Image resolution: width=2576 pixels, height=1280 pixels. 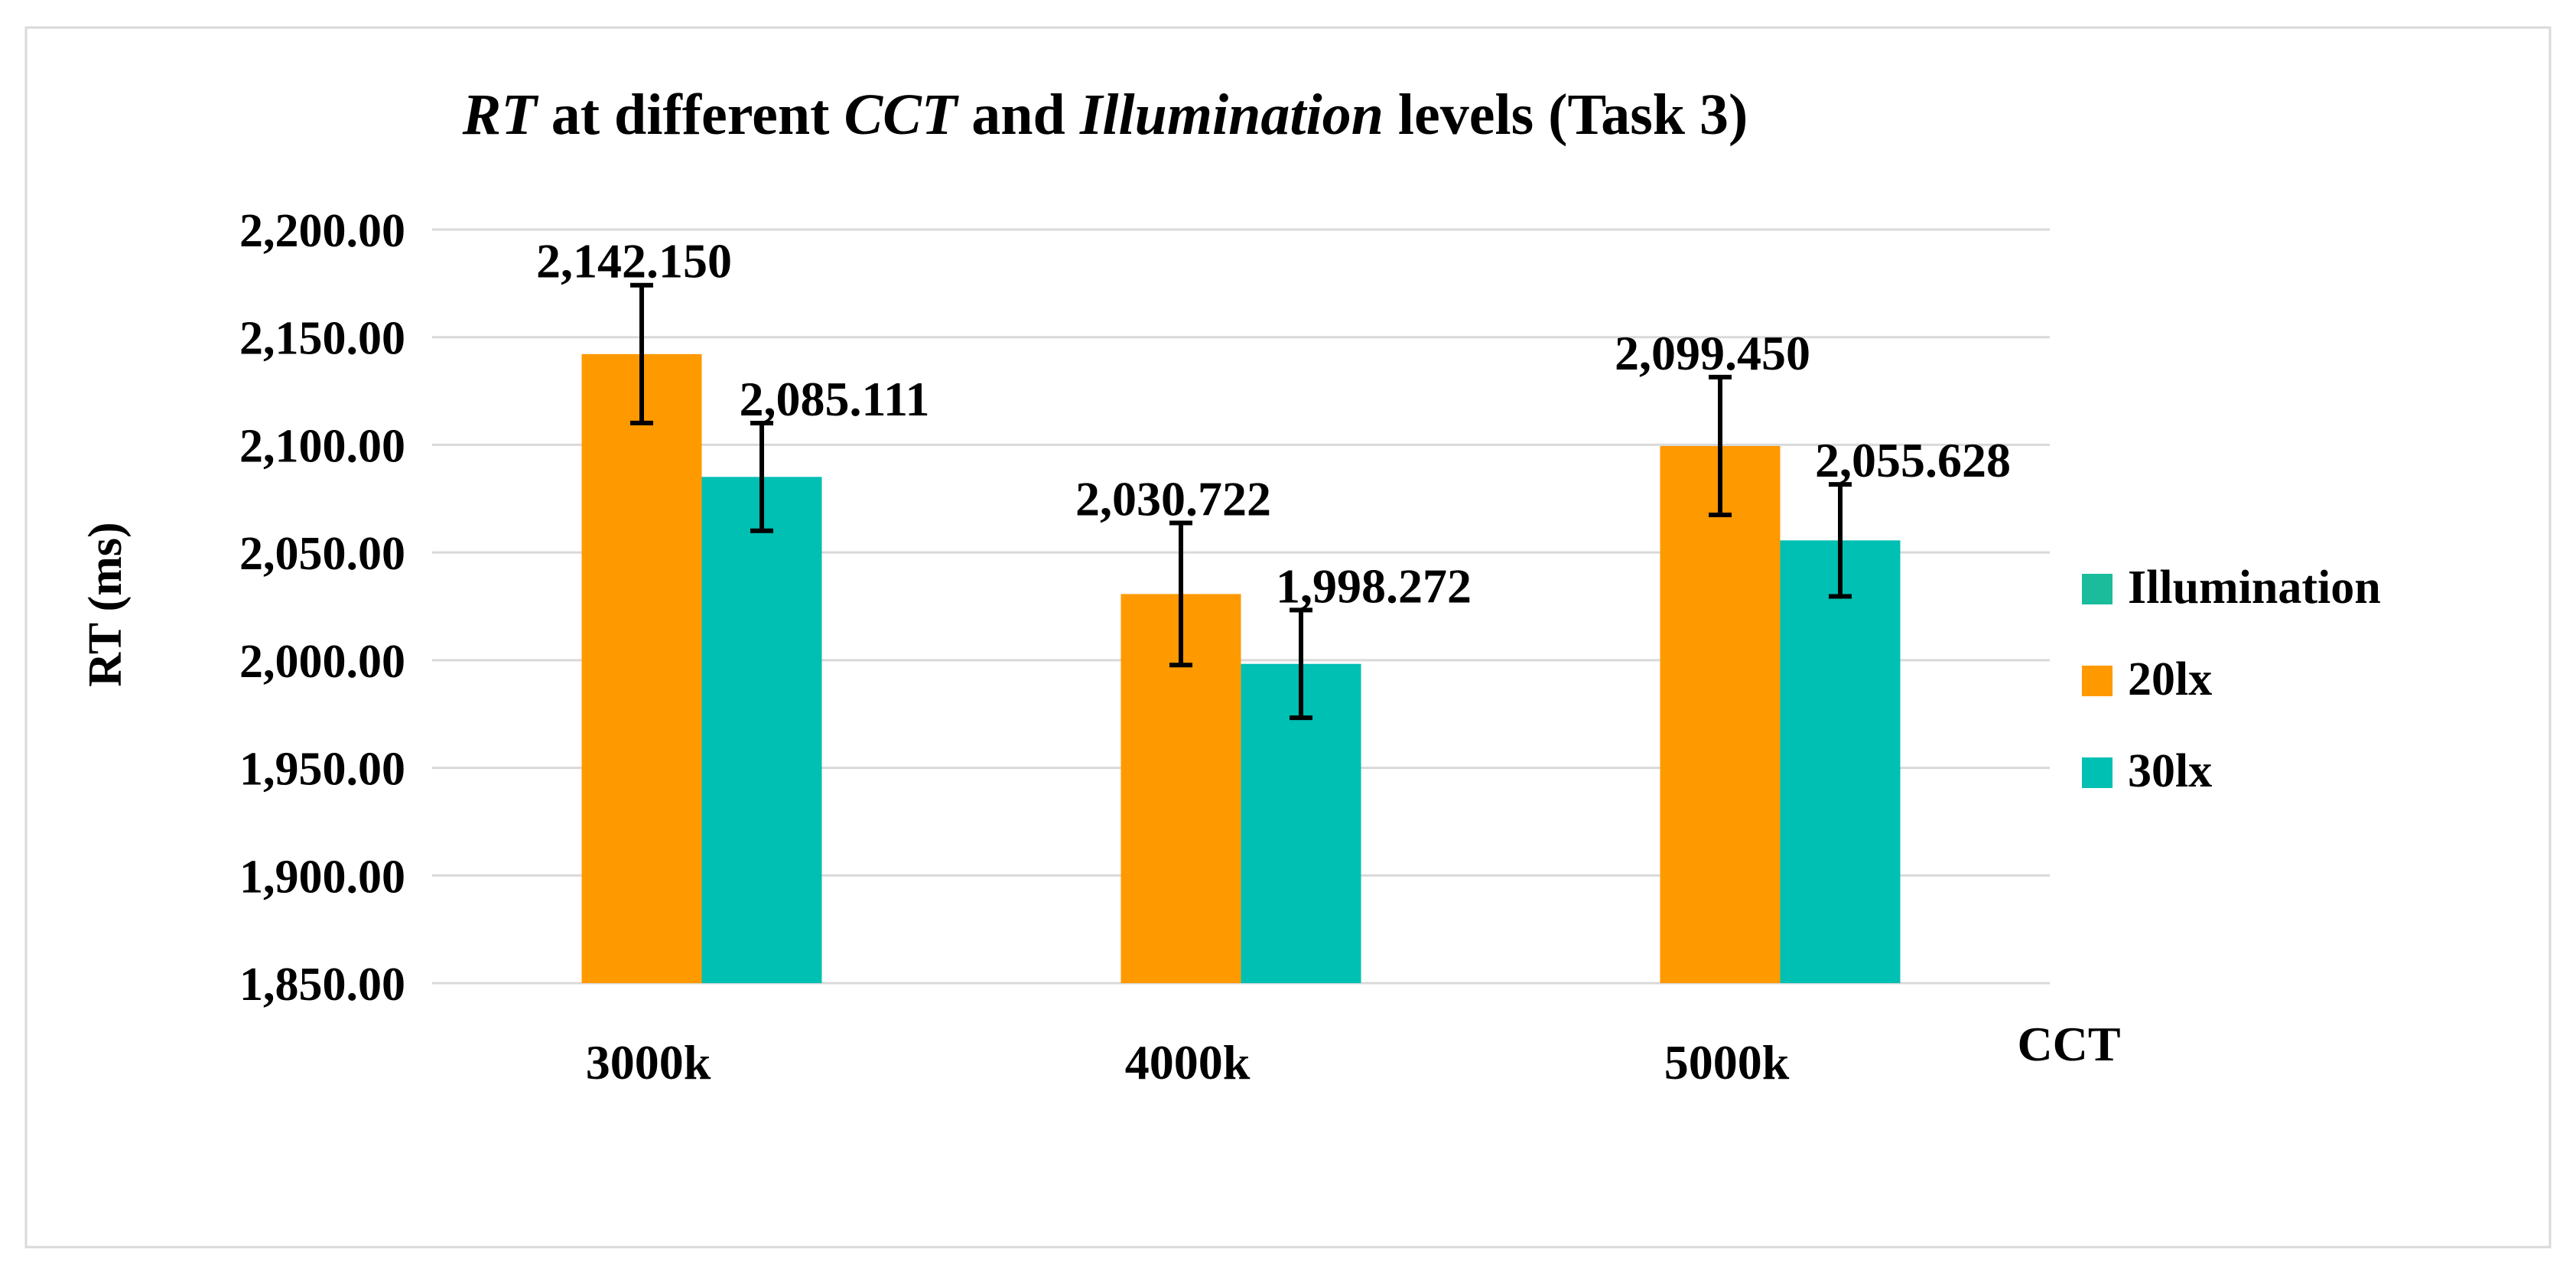 I want to click on legend: Illumination 20lx 30lx, so click(x=2231, y=680).